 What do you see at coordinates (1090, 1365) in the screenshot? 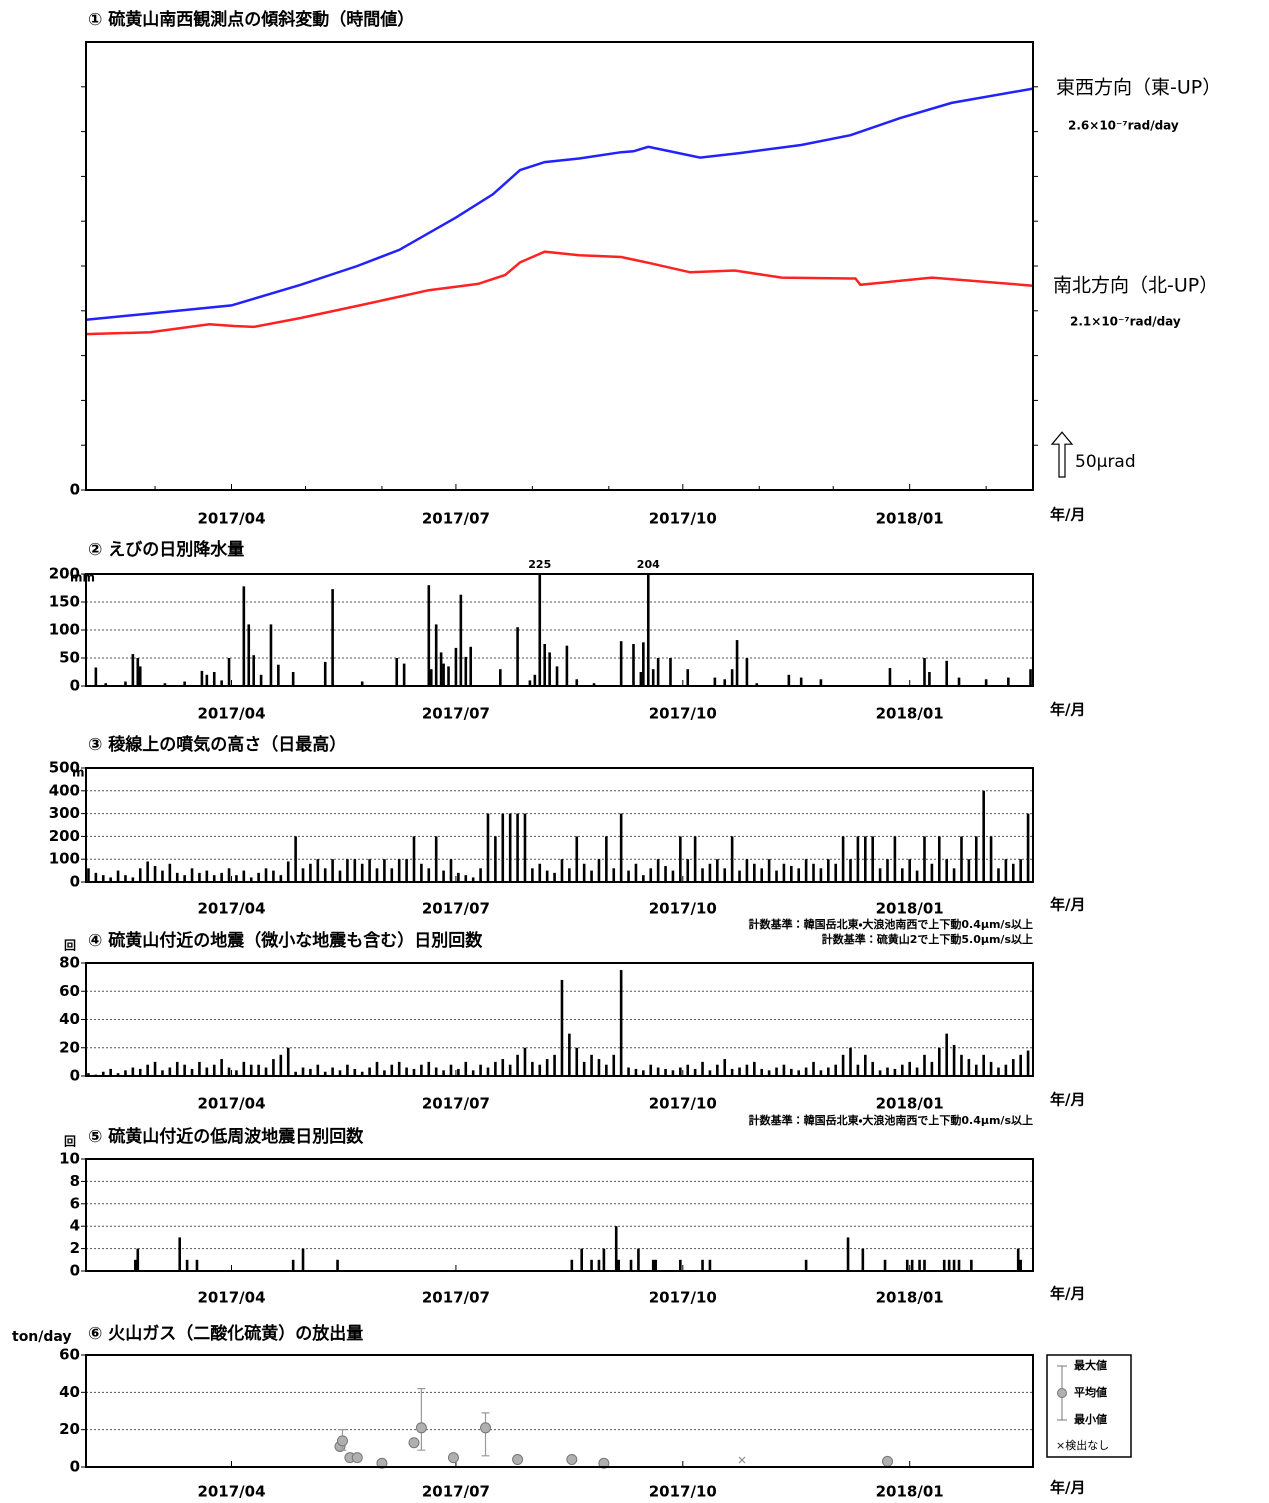
I see `legend-label: 最大値` at bounding box center [1090, 1365].